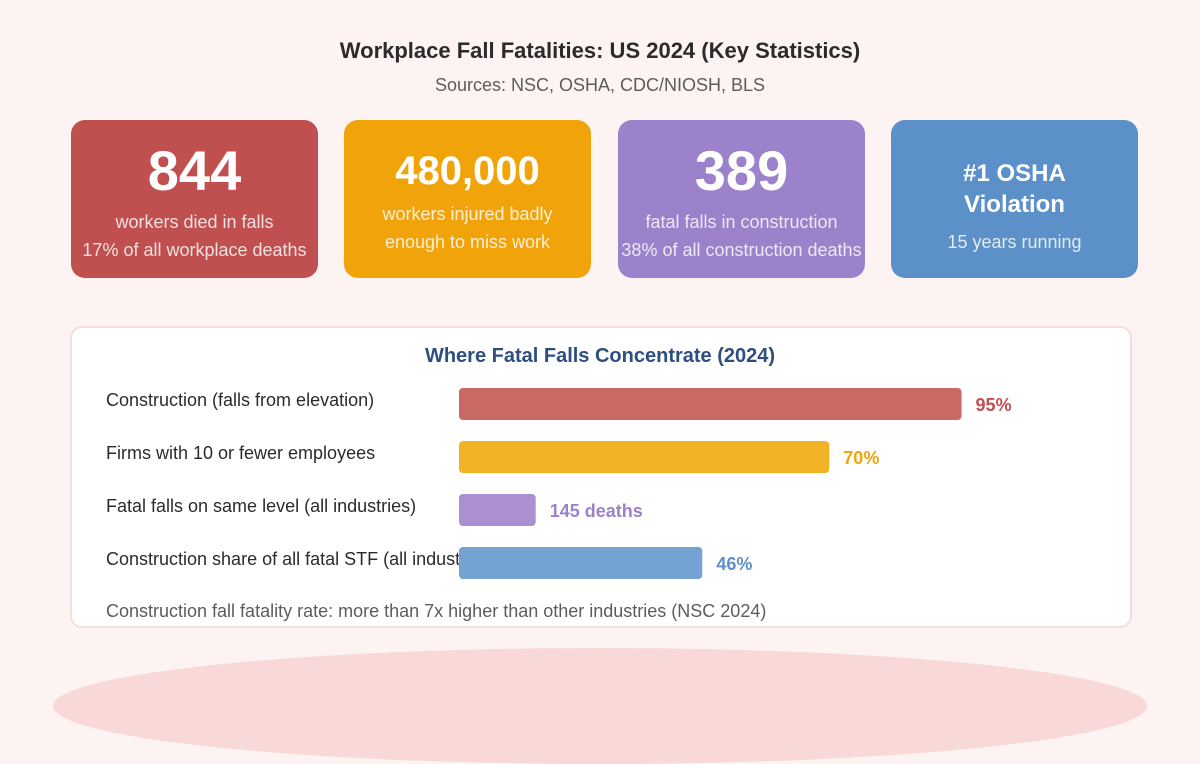 Image resolution: width=1200 pixels, height=764 pixels. I want to click on stat-caption: 38% of all construction deaths, so click(741, 250).